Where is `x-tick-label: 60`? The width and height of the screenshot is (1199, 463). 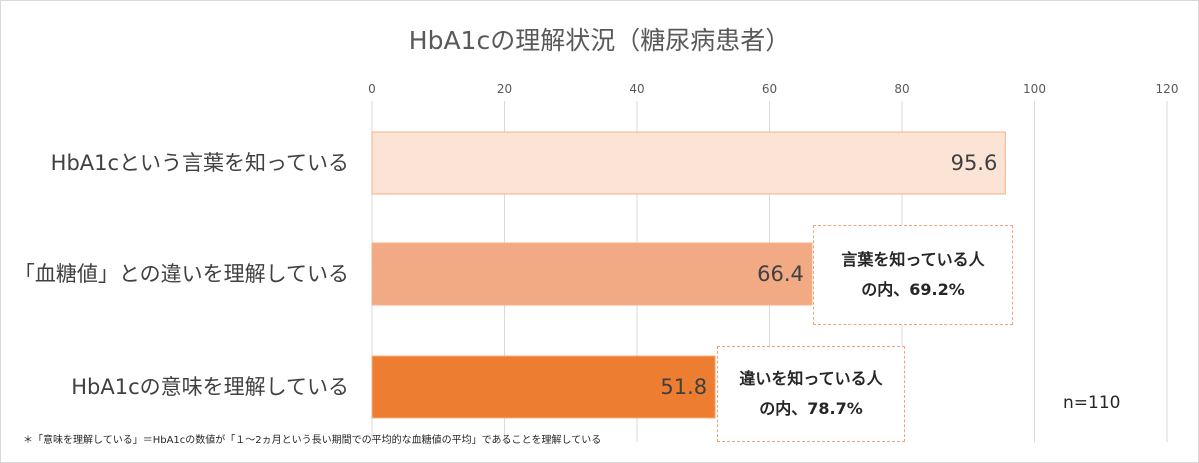
x-tick-label: 60 is located at coordinates (769, 89).